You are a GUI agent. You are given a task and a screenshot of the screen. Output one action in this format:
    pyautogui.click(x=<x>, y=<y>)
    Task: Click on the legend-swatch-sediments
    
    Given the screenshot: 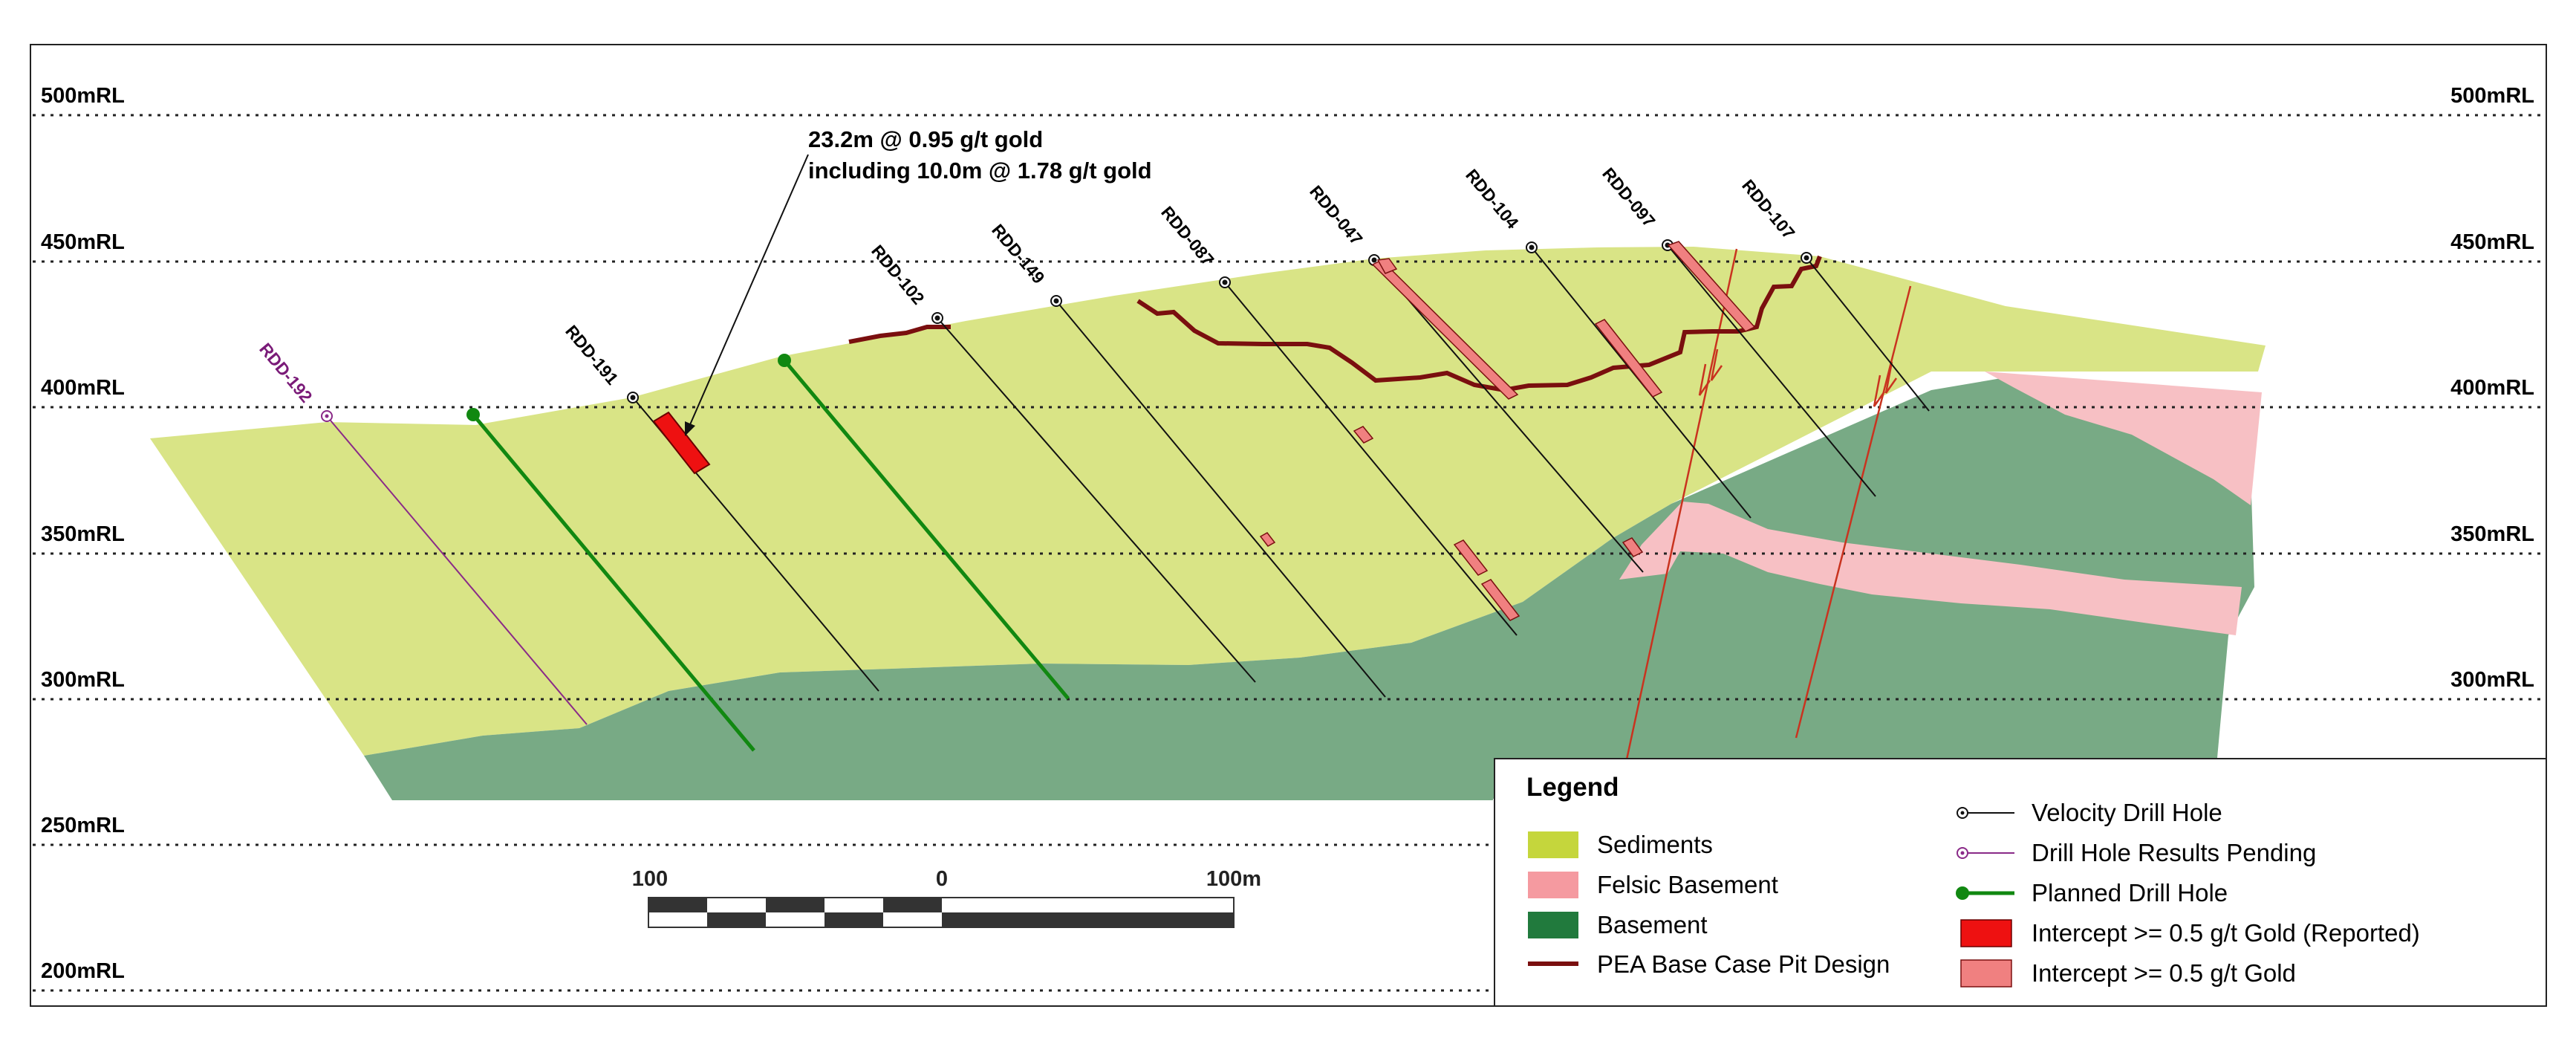 What is the action you would take?
    pyautogui.click(x=1553, y=844)
    